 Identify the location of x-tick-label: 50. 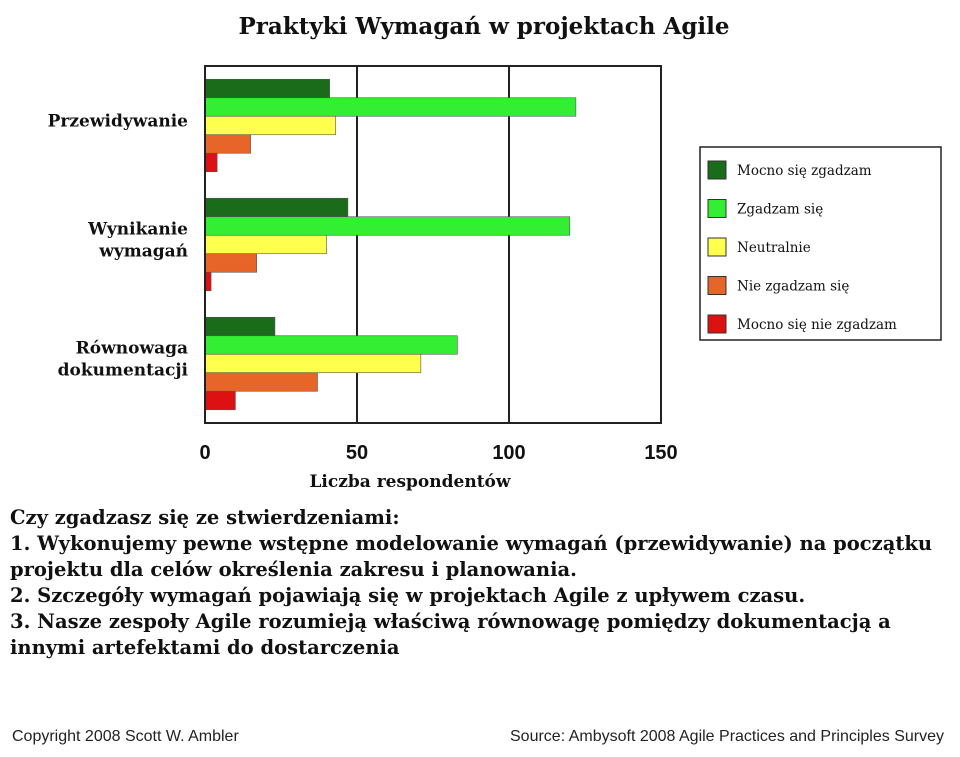
(357, 453).